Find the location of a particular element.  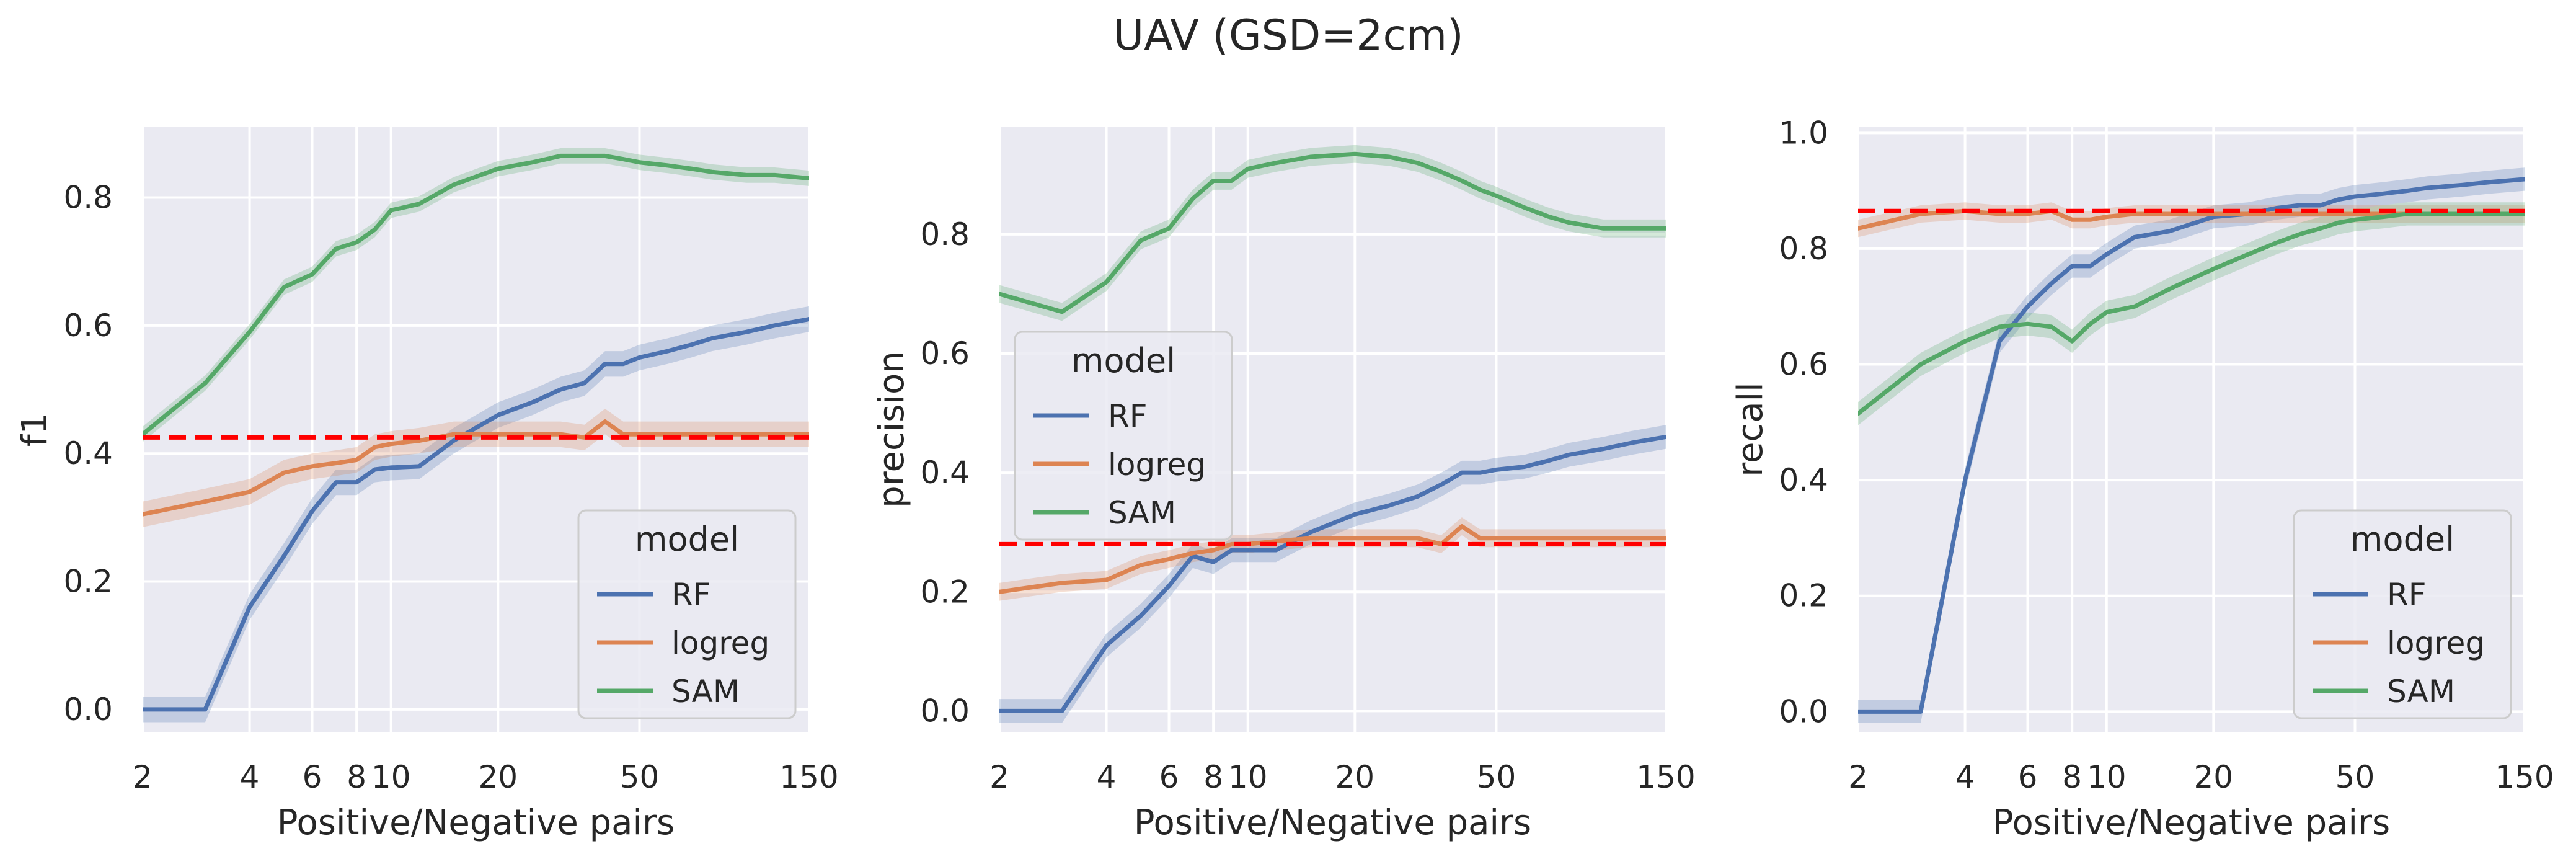

y-tick-label: 1.0 is located at coordinates (1803, 133).